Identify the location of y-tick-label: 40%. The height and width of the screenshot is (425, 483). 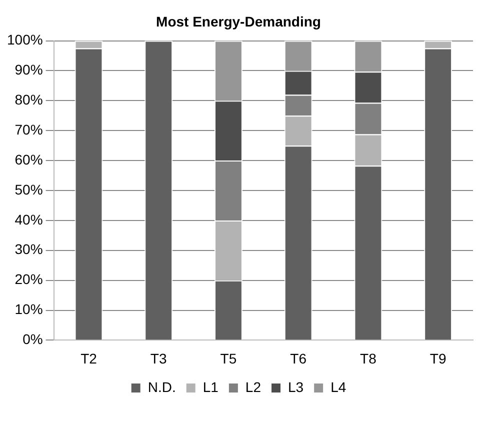
(28, 219).